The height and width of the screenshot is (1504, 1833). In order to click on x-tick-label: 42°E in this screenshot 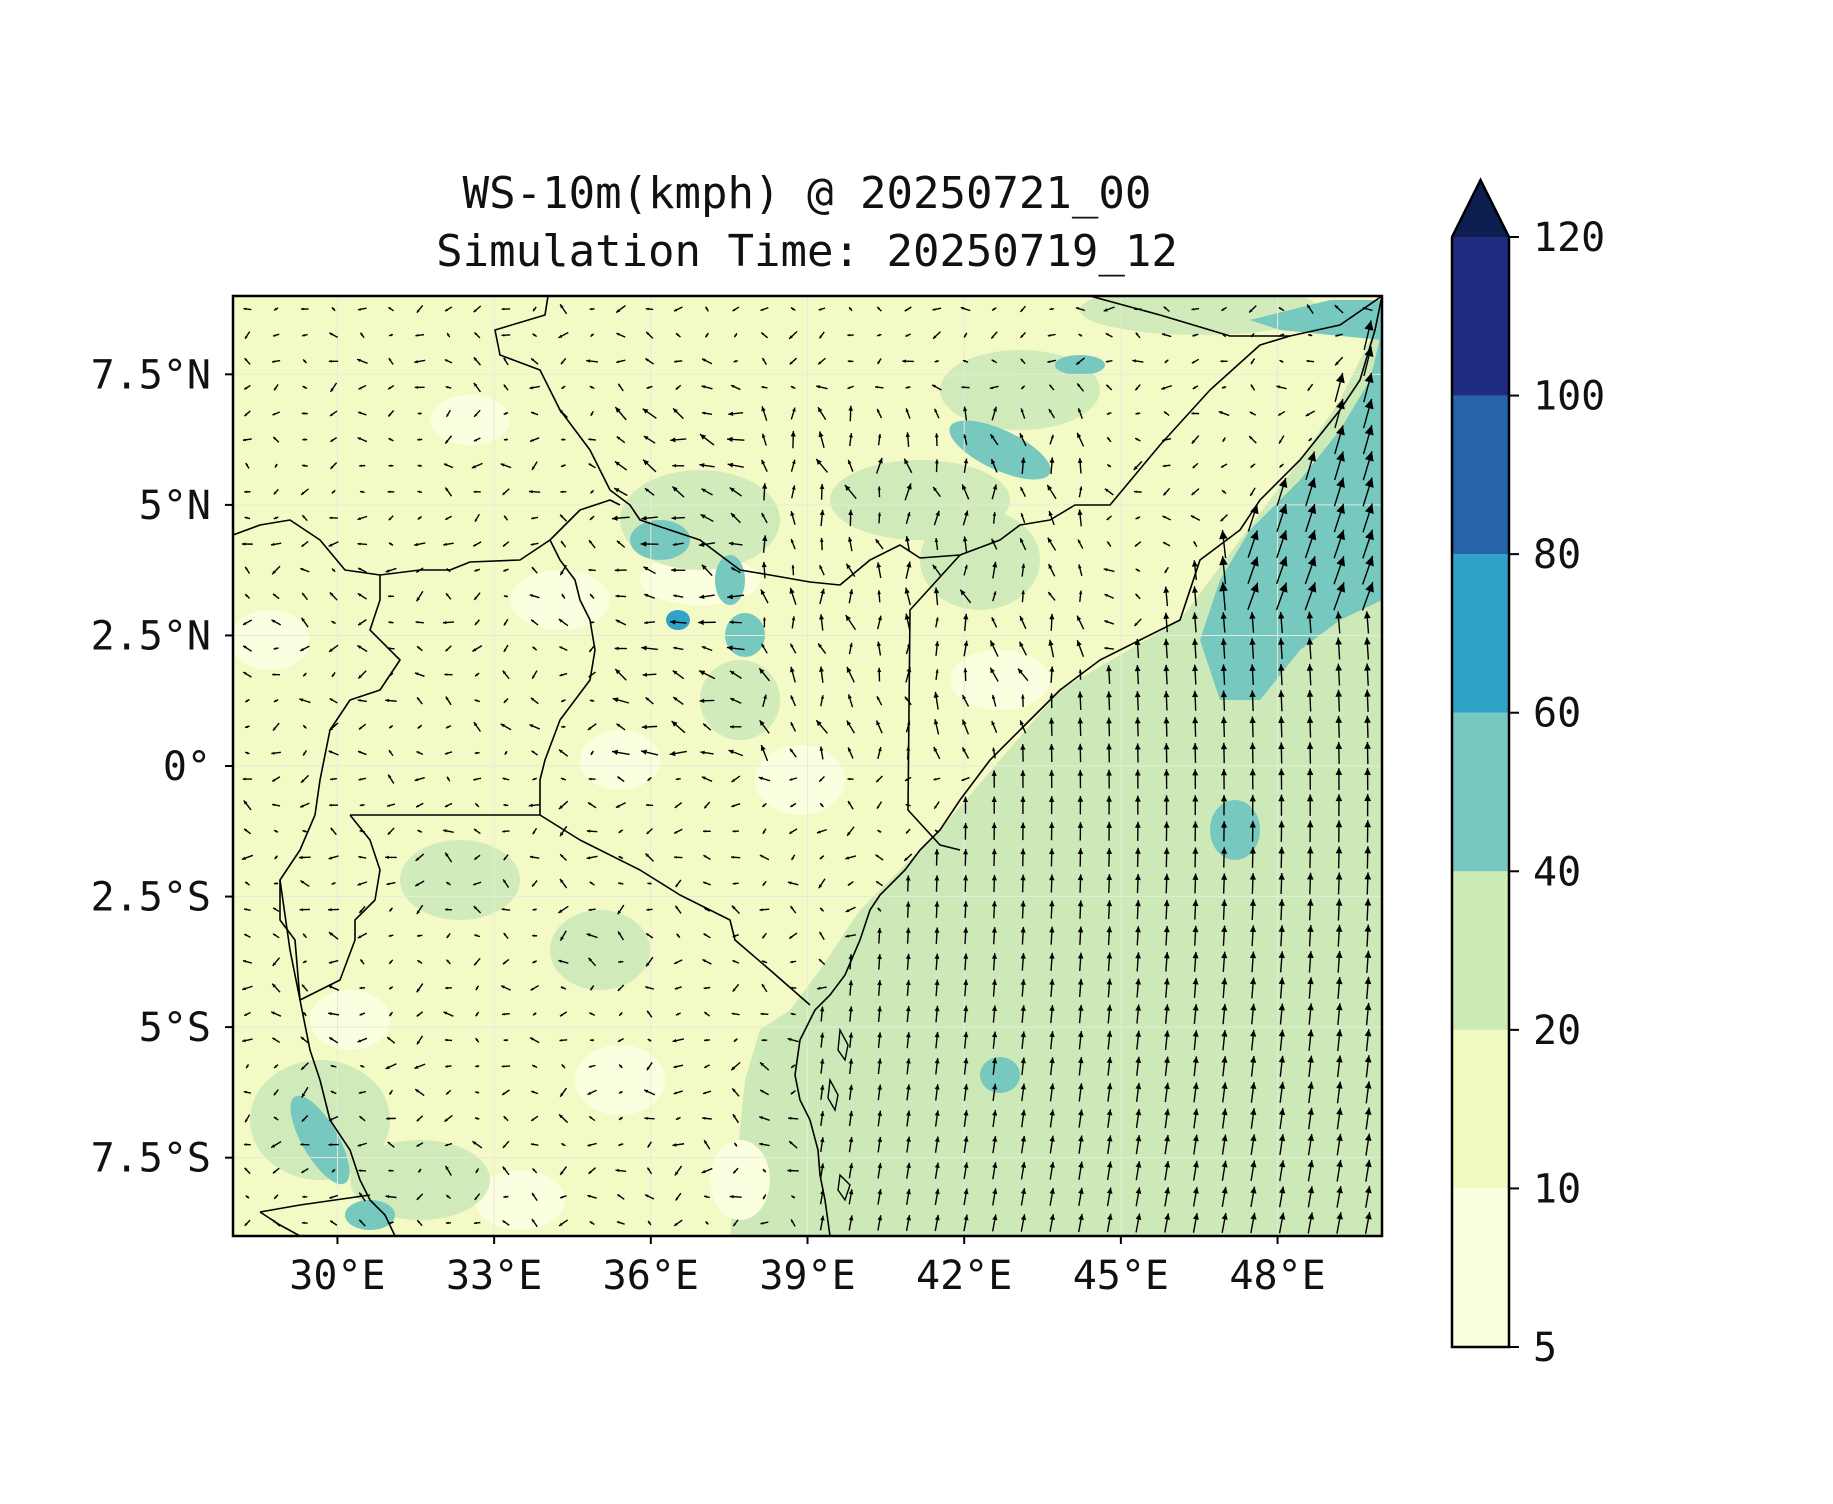, I will do `click(964, 1276)`.